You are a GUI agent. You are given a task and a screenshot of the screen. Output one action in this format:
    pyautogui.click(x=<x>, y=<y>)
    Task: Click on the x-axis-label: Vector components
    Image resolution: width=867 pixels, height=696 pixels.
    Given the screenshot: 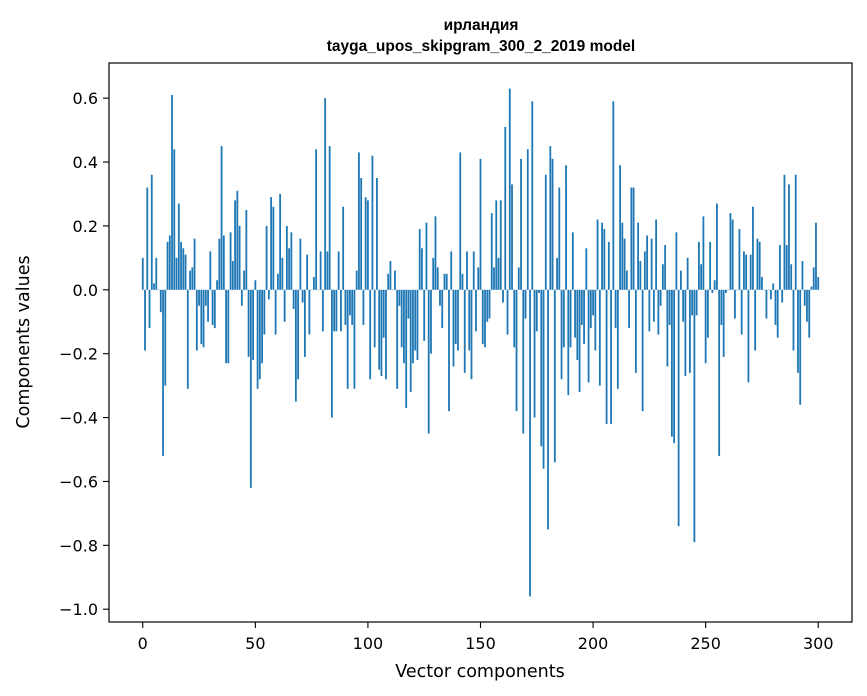 What is the action you would take?
    pyautogui.click(x=479, y=672)
    